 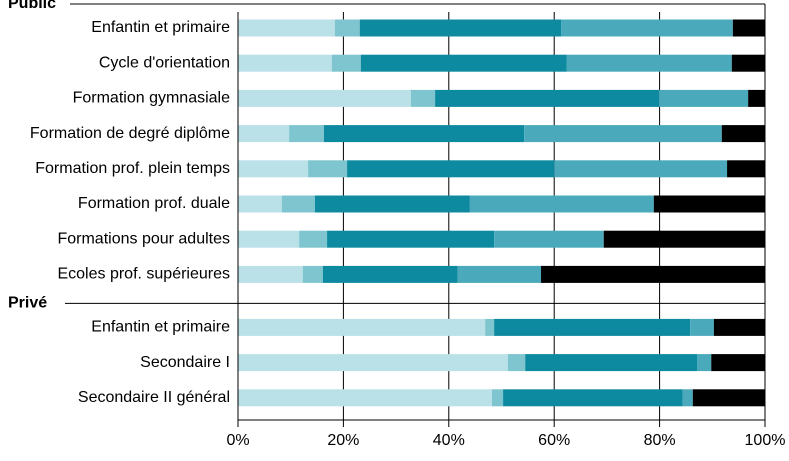 I want to click on group-header: Privé, so click(x=27, y=303).